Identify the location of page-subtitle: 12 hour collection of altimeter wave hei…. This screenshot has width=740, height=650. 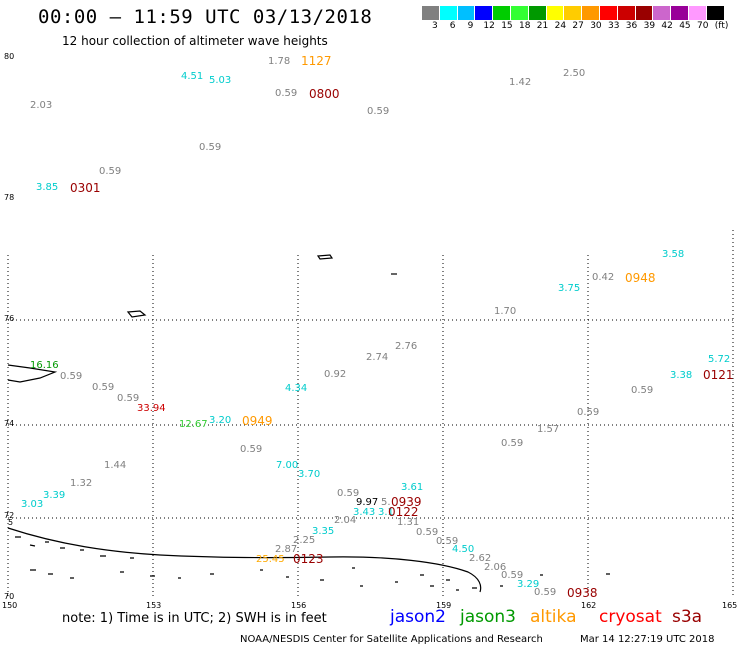
(195, 41).